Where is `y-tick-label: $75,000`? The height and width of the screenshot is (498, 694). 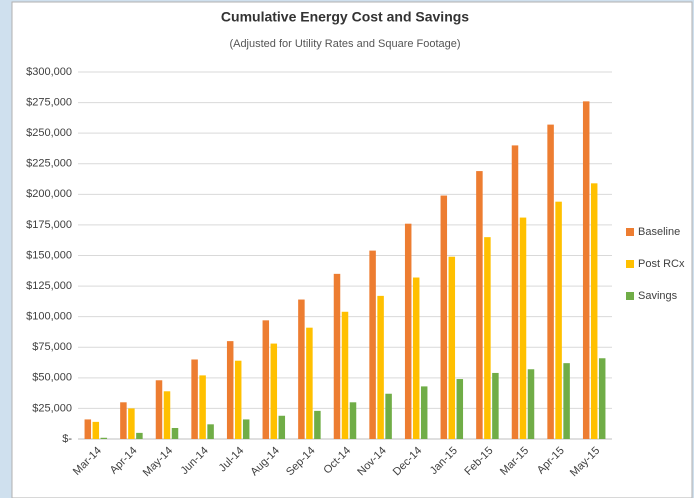 y-tick-label: $75,000 is located at coordinates (52, 347).